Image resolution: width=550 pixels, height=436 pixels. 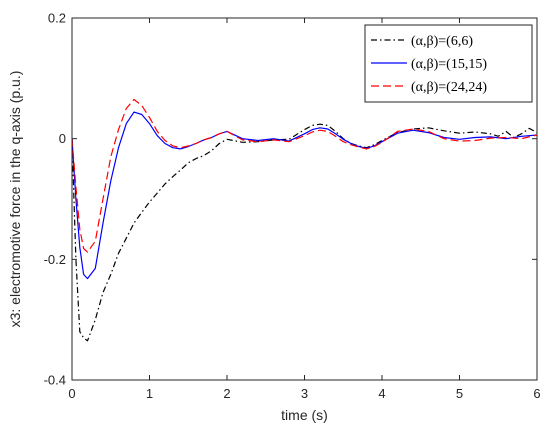 What do you see at coordinates (381, 393) in the screenshot?
I see `x-tick-label: 4` at bounding box center [381, 393].